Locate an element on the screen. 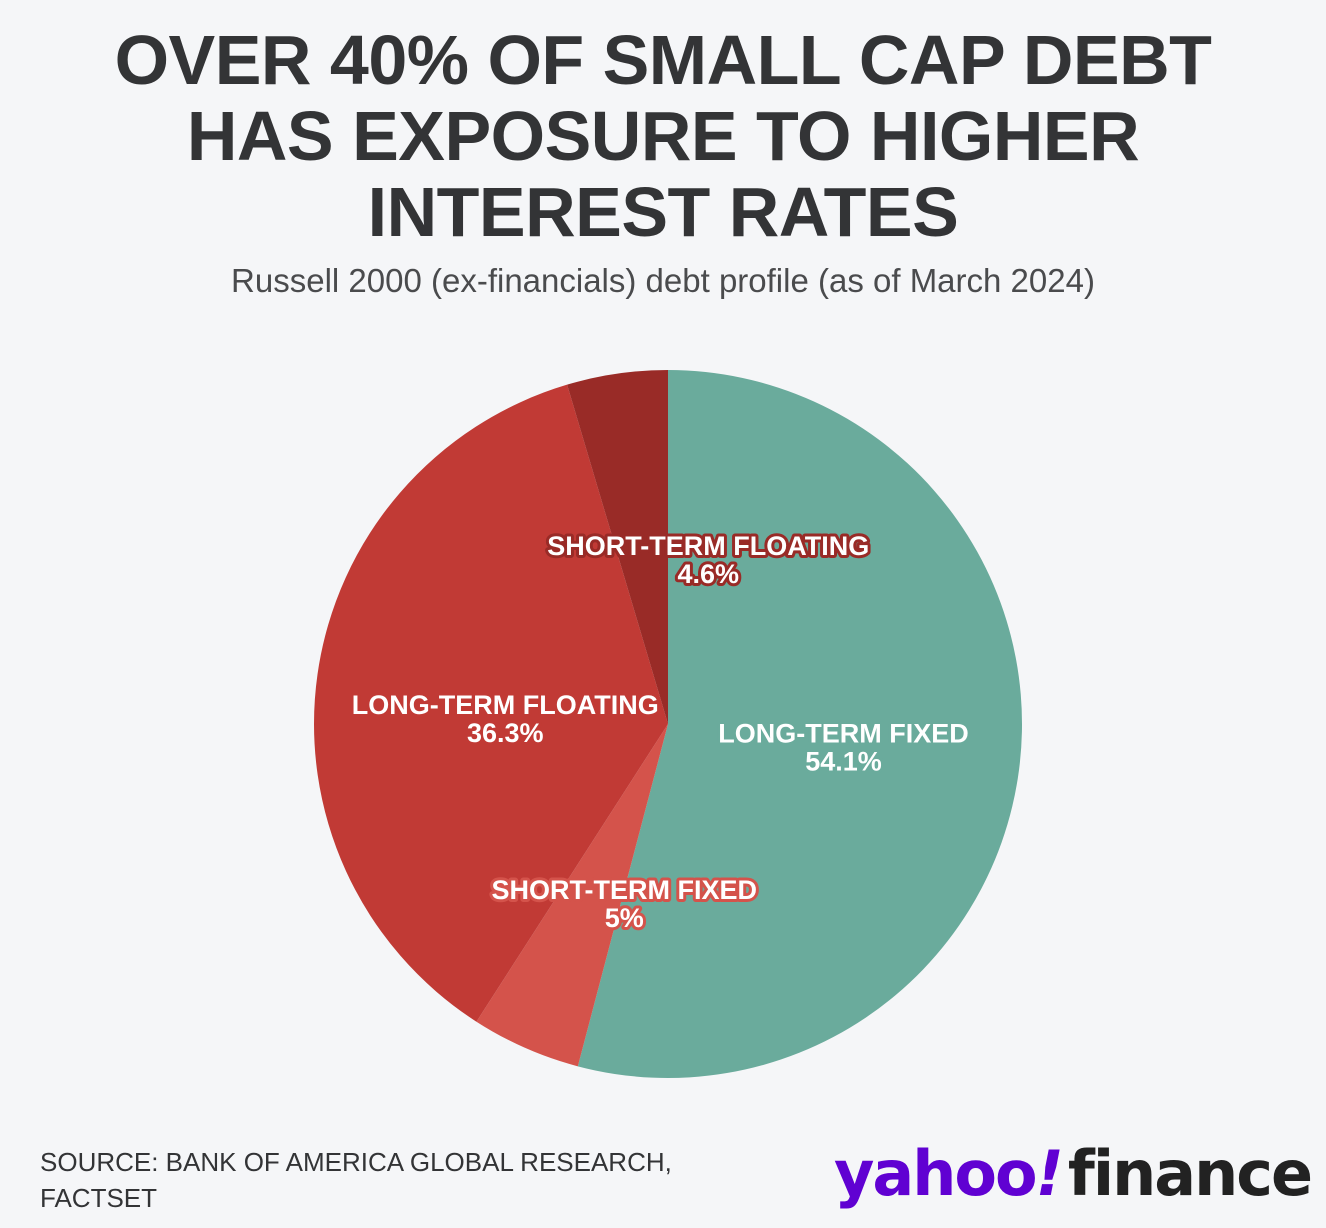  source-line: SOURCE: BANK OF AMERICA GLOBAL RESEARCH, is located at coordinates (356, 1162).